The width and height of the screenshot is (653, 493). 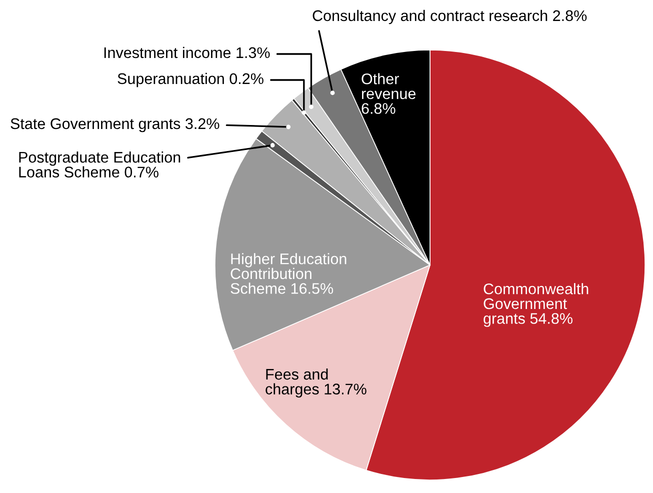 I want to click on slice-label: Fees and charges 13.7%, so click(x=316, y=383).